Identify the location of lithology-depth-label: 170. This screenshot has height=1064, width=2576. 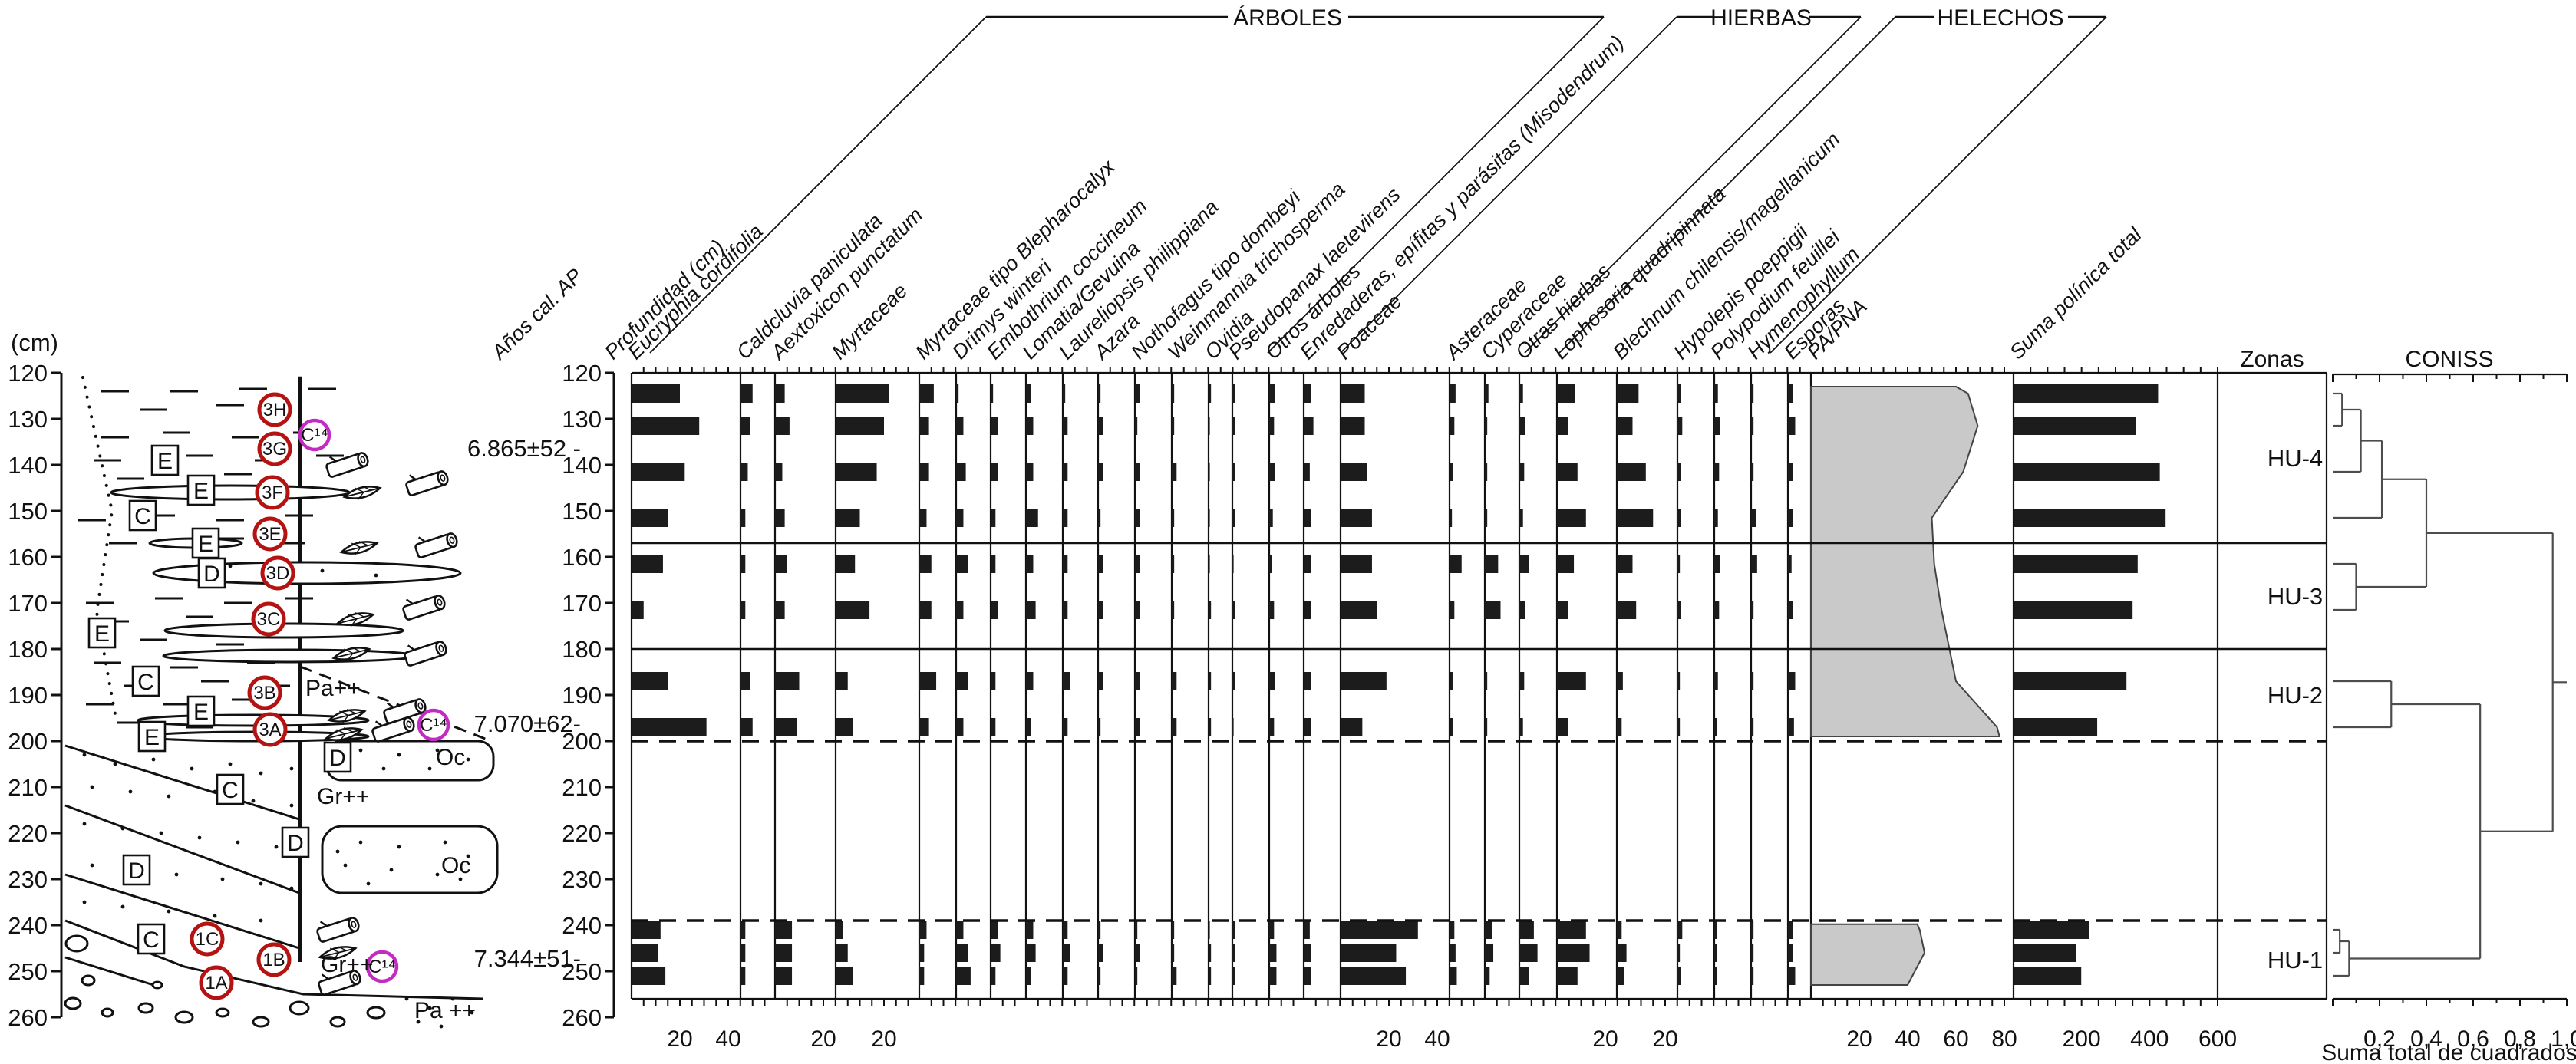
(28, 603).